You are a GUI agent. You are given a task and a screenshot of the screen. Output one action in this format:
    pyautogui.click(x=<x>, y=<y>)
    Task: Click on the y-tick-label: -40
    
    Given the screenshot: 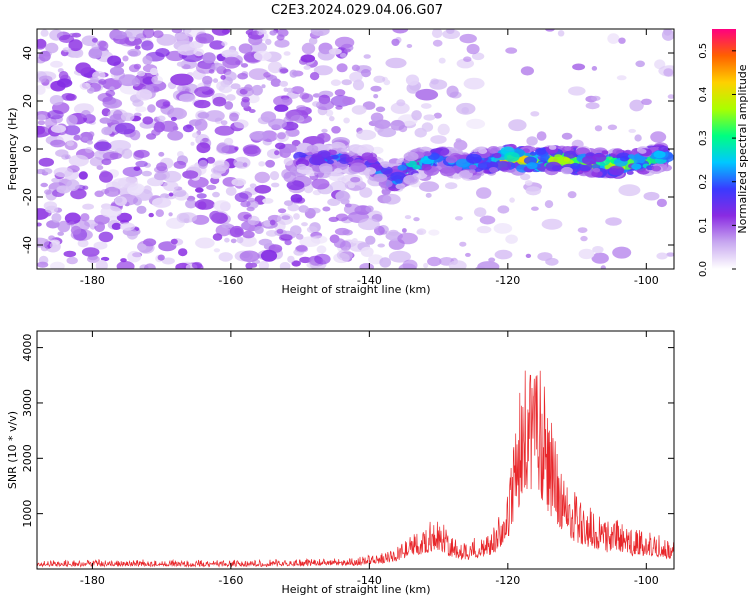 What is the action you would take?
    pyautogui.click(x=27, y=245)
    